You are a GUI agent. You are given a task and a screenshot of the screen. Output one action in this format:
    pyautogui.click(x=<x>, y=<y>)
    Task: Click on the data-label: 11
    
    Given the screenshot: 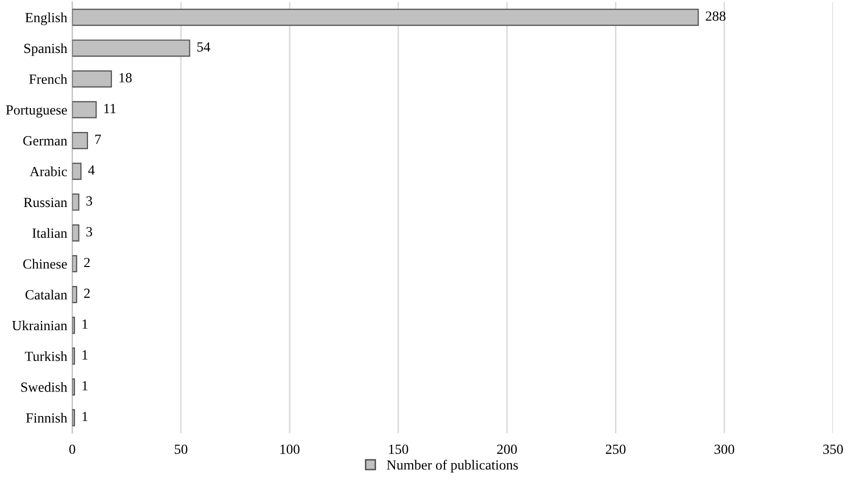 What is the action you would take?
    pyautogui.click(x=110, y=109)
    